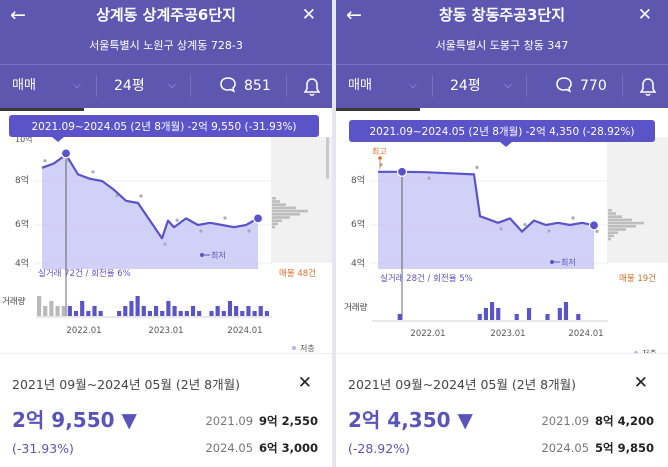  Describe the element at coordinates (218, 255) in the screenshot. I see `low-label: 최저` at that location.